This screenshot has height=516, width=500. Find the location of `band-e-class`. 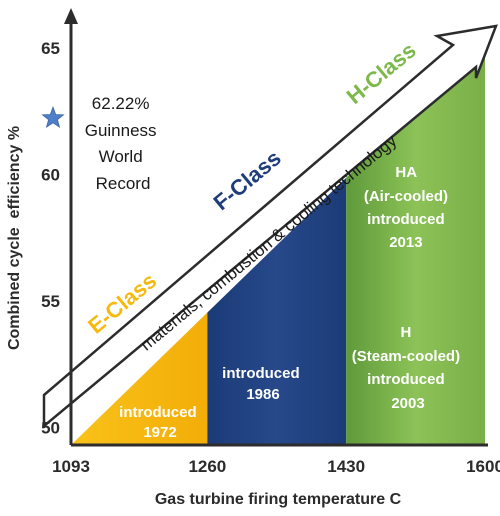

band-e-class is located at coordinates (139, 378).